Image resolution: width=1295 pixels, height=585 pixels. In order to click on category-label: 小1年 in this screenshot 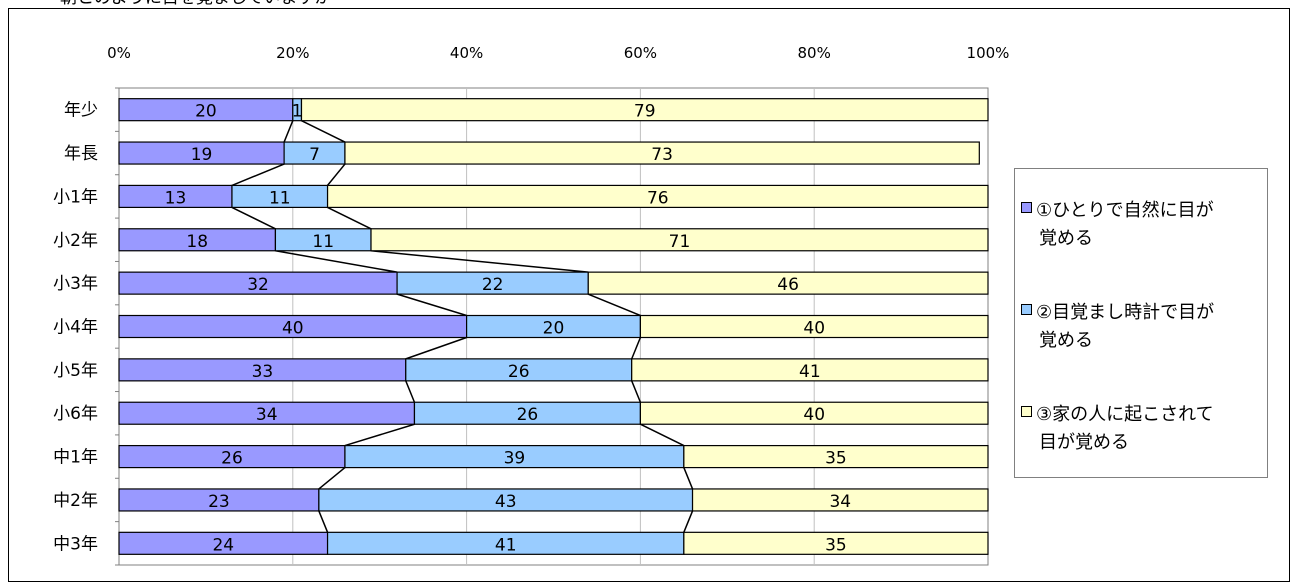, I will do `click(75, 197)`.